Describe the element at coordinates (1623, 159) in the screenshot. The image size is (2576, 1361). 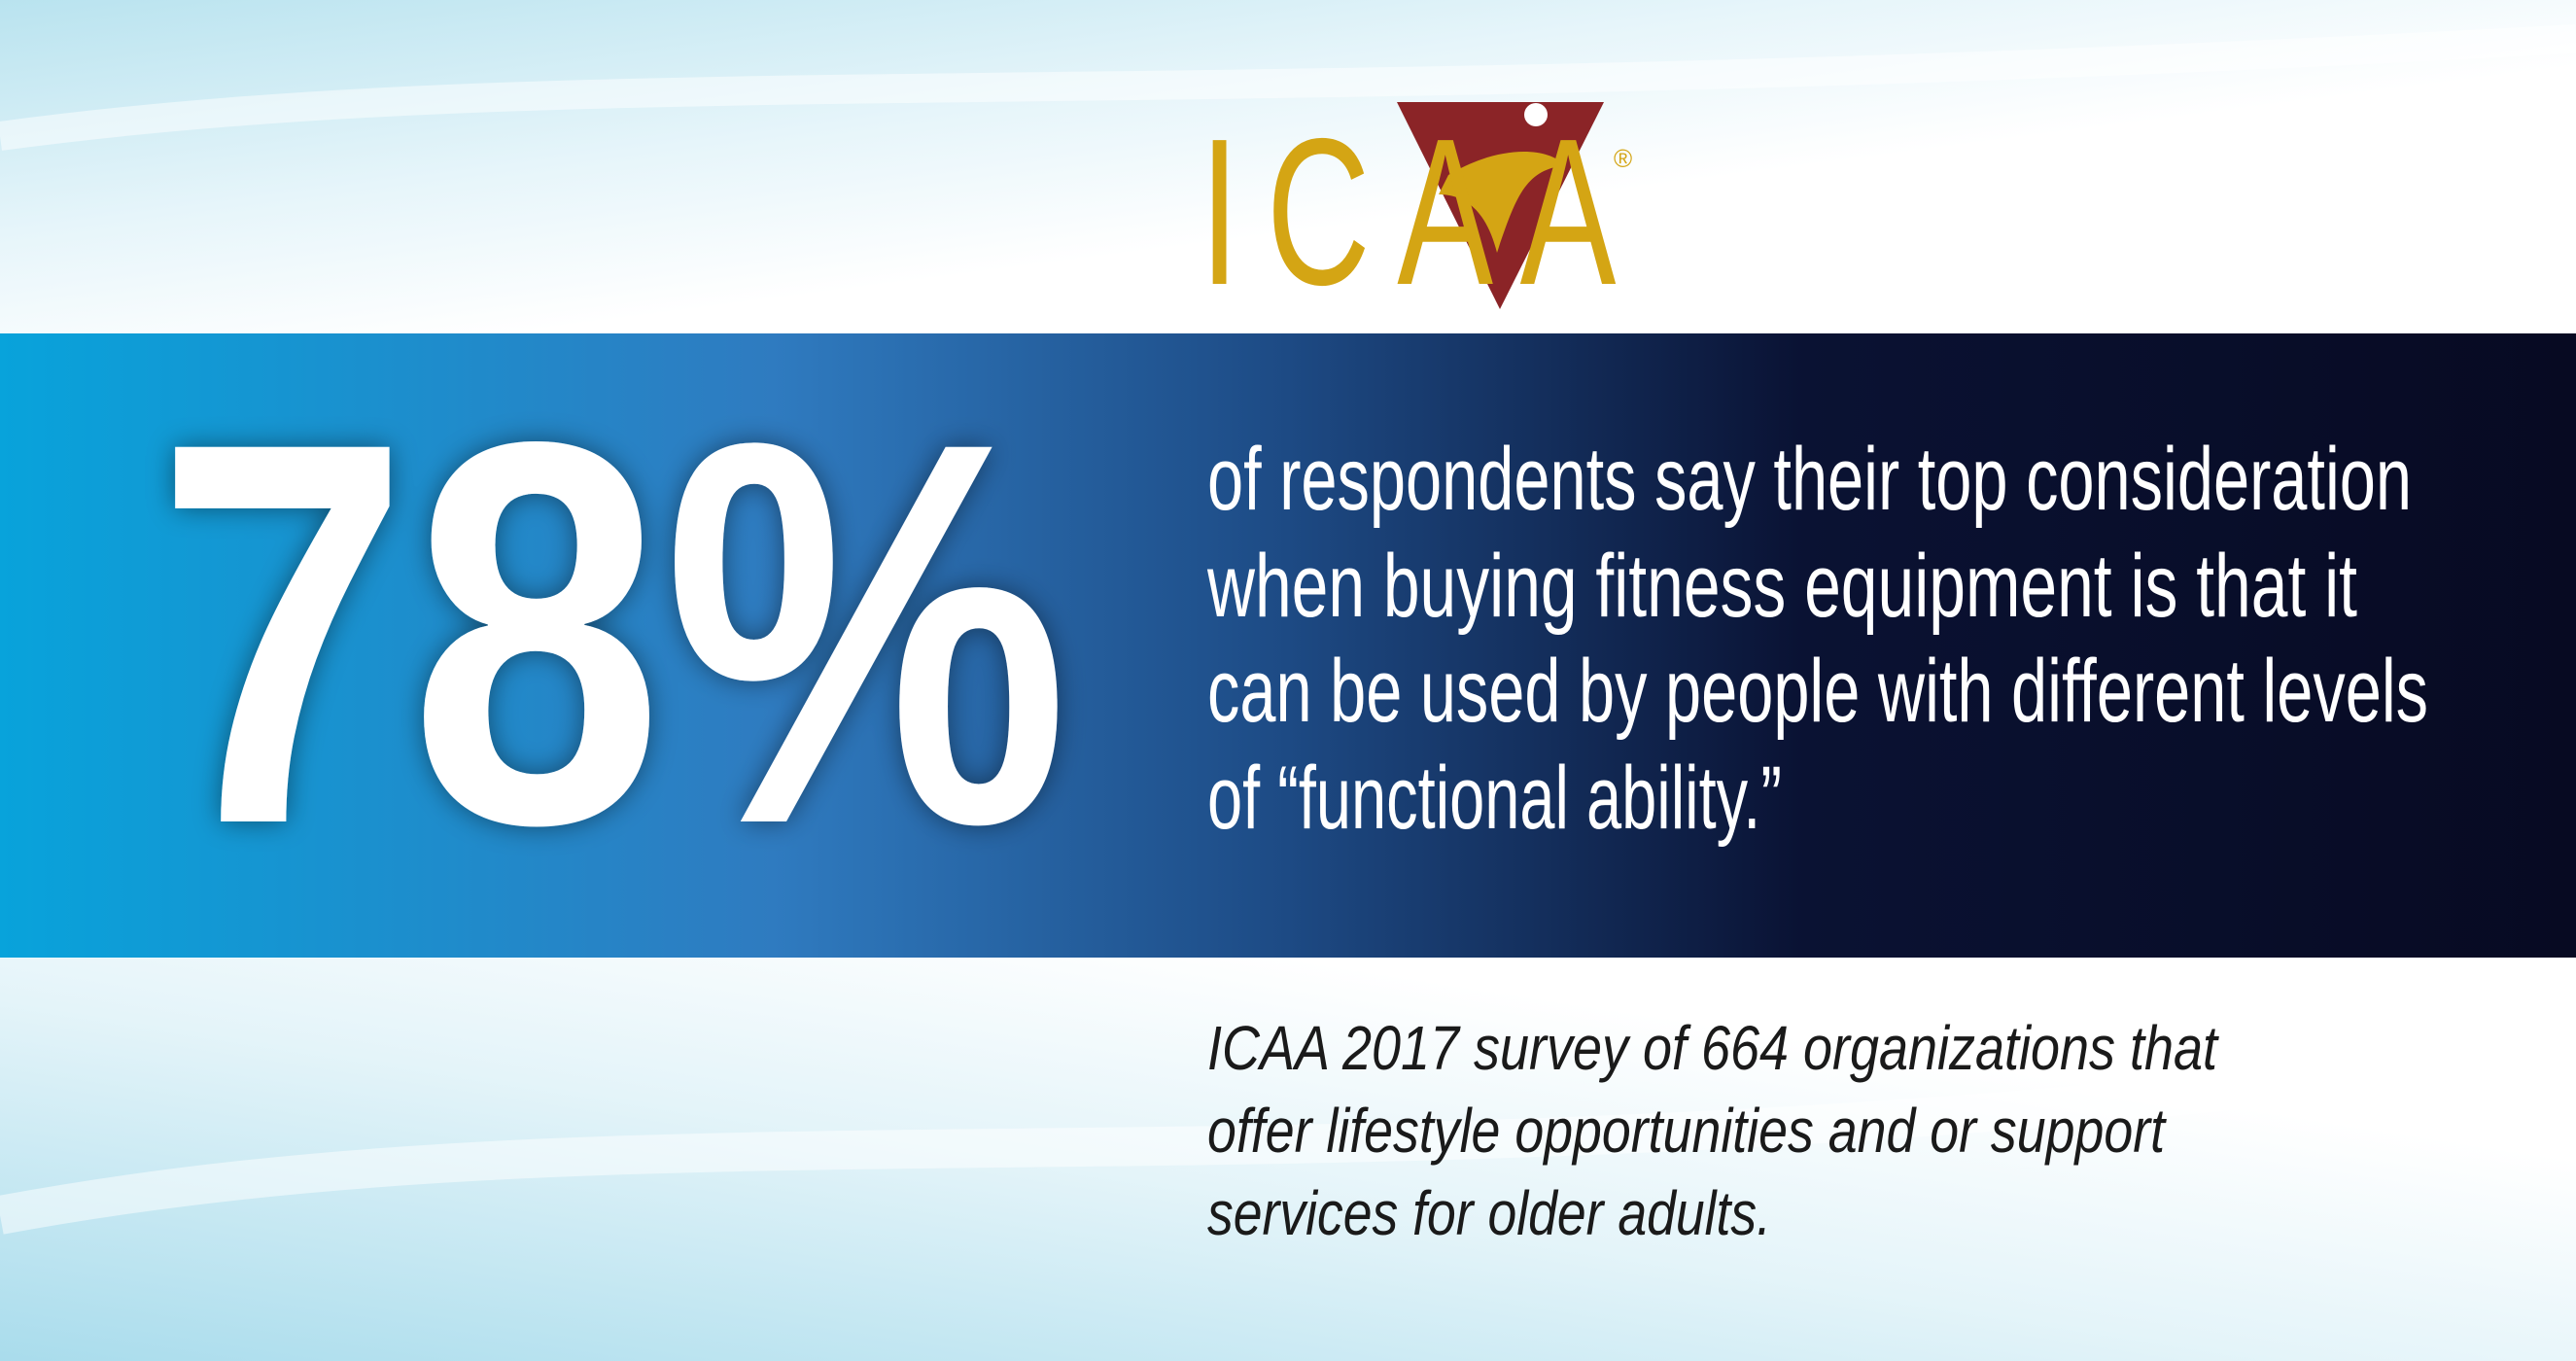
I see `logo-registered: ®` at that location.